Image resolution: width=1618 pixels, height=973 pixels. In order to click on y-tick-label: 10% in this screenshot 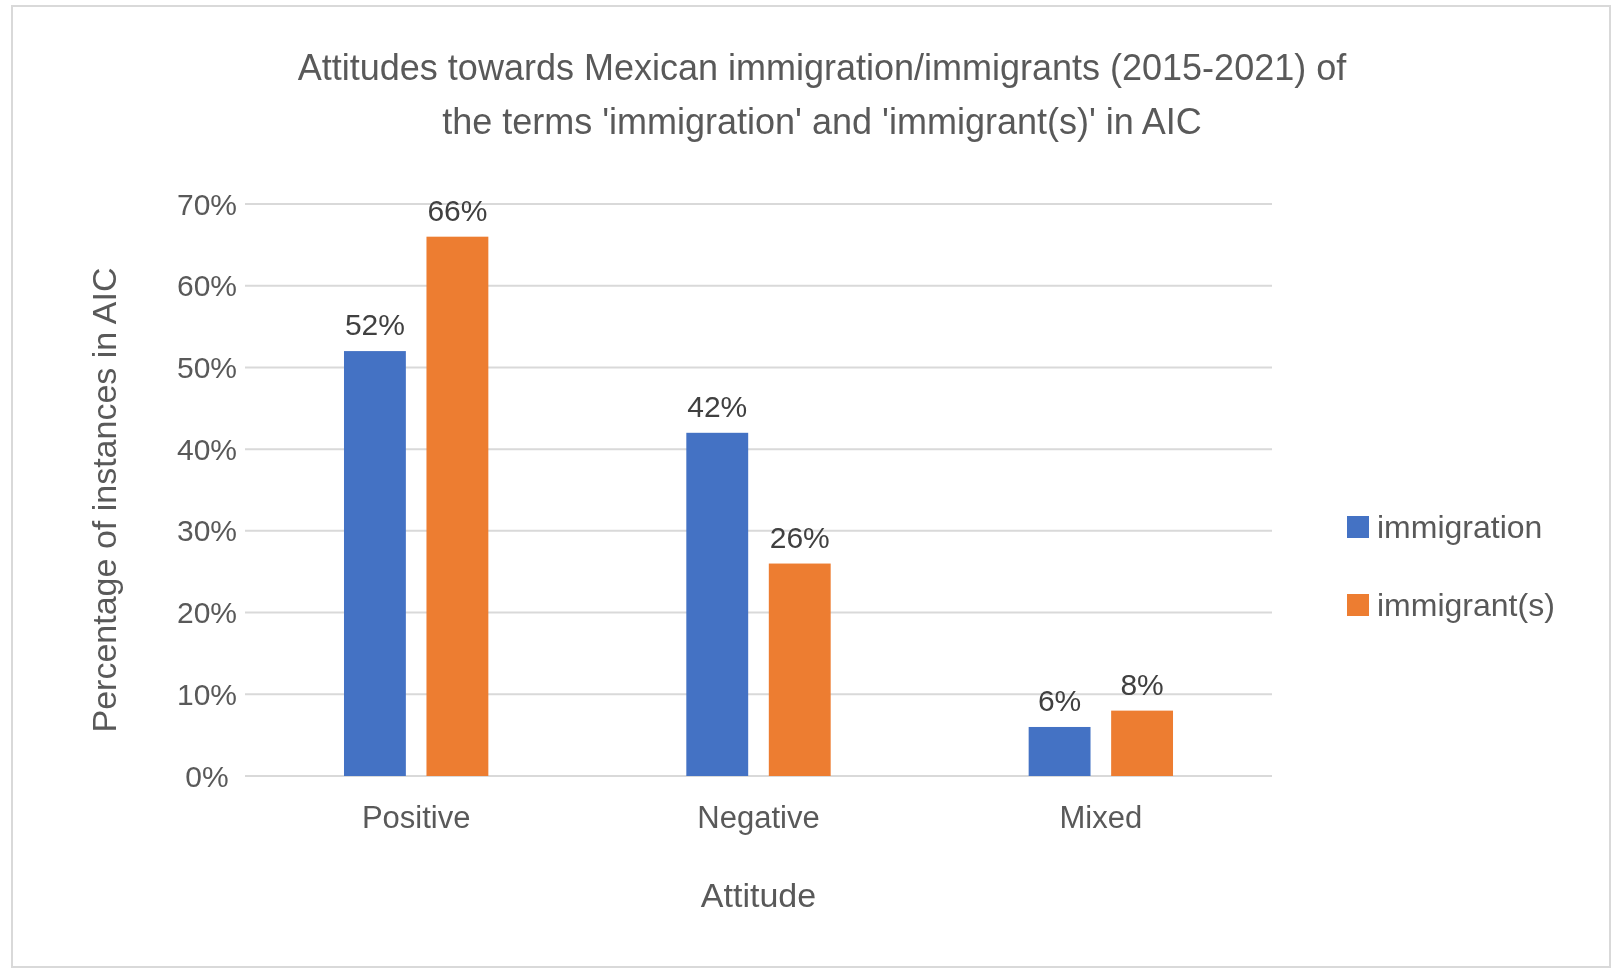, I will do `click(207, 694)`.